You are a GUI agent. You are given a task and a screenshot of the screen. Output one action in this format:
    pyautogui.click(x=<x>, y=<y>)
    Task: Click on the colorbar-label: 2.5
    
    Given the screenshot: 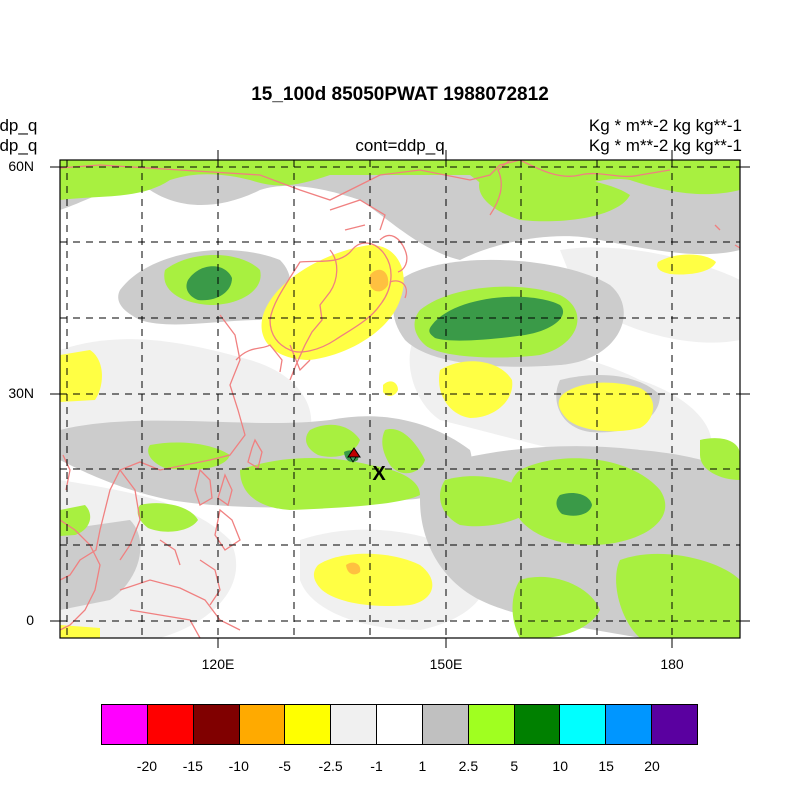 What is the action you would take?
    pyautogui.click(x=468, y=766)
    